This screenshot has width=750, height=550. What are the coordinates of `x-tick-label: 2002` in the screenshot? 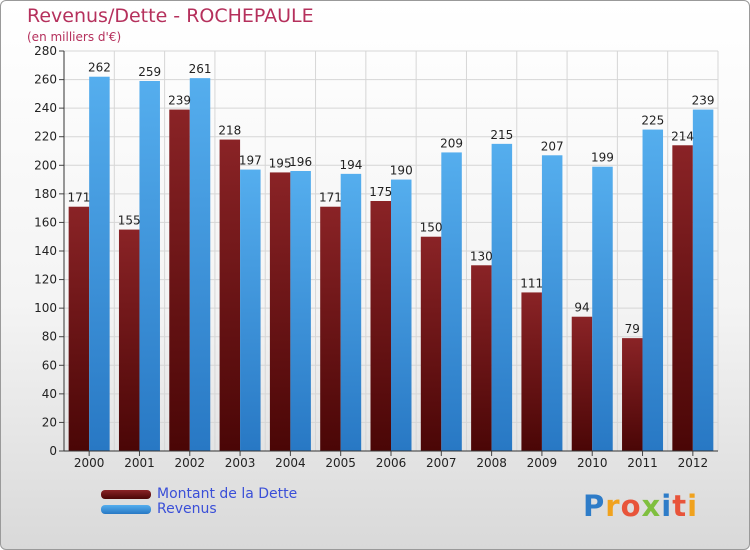 It's located at (189, 463).